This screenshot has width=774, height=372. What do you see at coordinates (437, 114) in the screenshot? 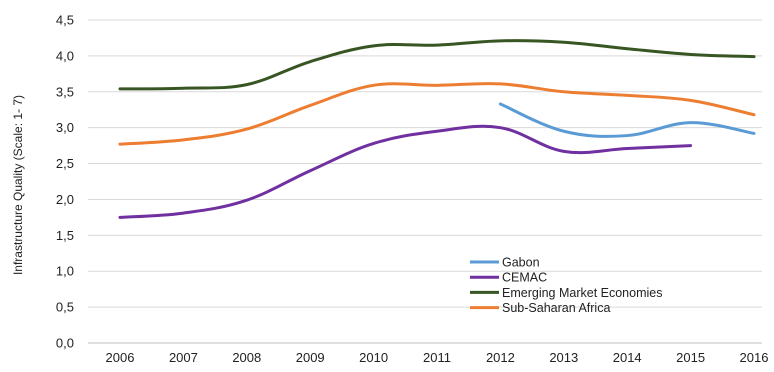
I see `series-line-sub-saharan-africa` at bounding box center [437, 114].